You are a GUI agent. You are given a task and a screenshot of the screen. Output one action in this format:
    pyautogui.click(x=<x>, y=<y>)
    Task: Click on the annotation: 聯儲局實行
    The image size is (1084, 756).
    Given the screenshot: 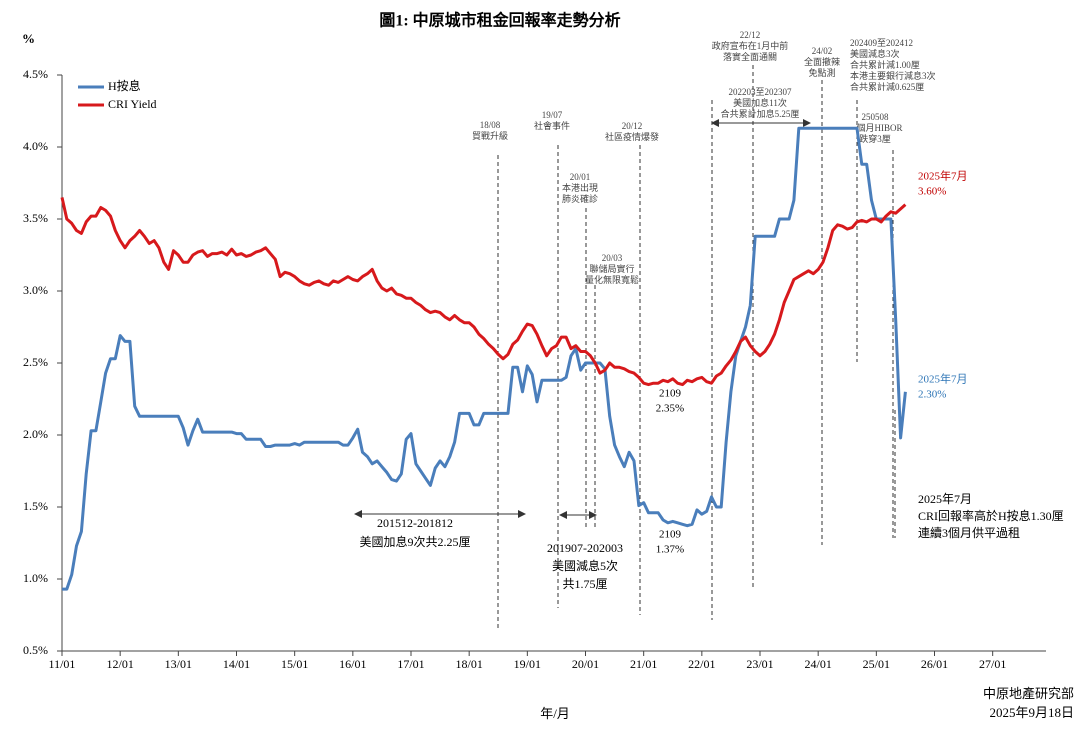 What is the action you would take?
    pyautogui.click(x=611, y=268)
    